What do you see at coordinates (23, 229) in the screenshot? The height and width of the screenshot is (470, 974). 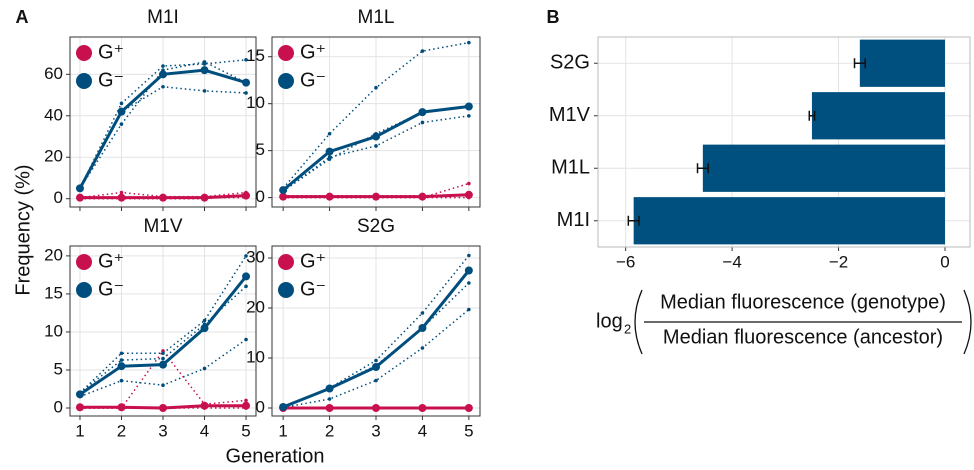 I see `y-axis-label: Frequency (%)` at bounding box center [23, 229].